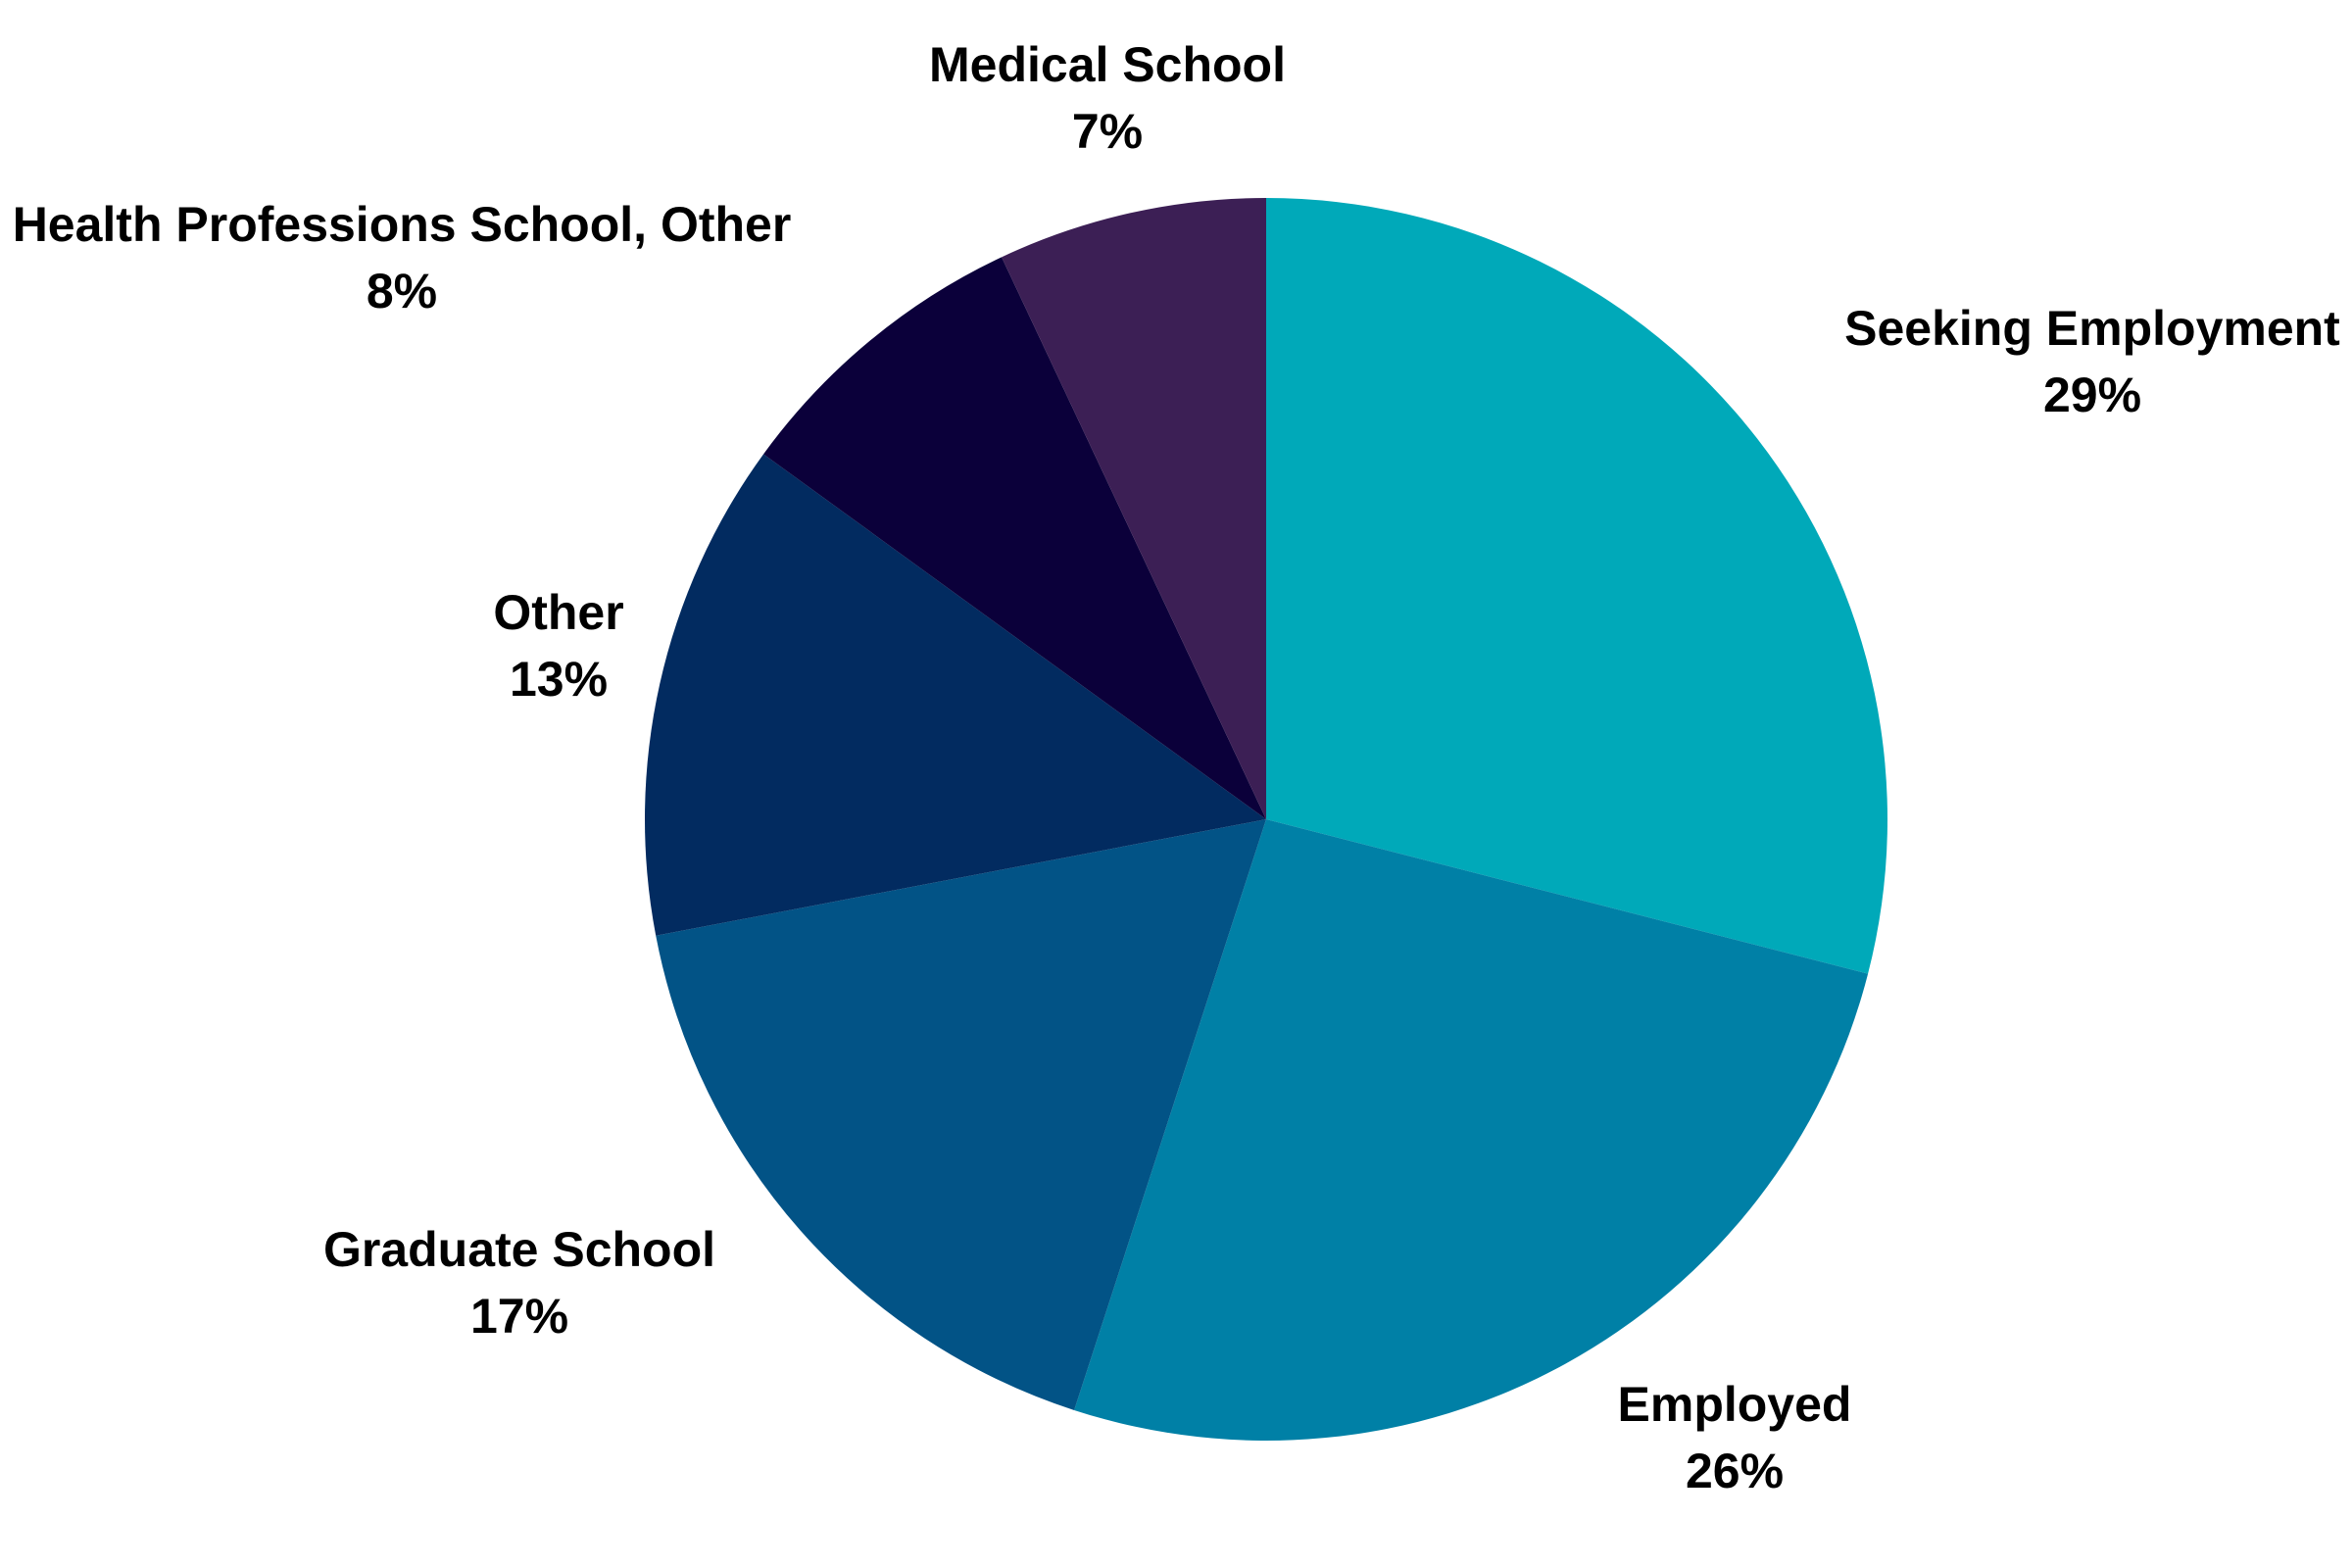  Describe the element at coordinates (519, 1316) in the screenshot. I see `slice-value-graduate-school: 17%` at that location.